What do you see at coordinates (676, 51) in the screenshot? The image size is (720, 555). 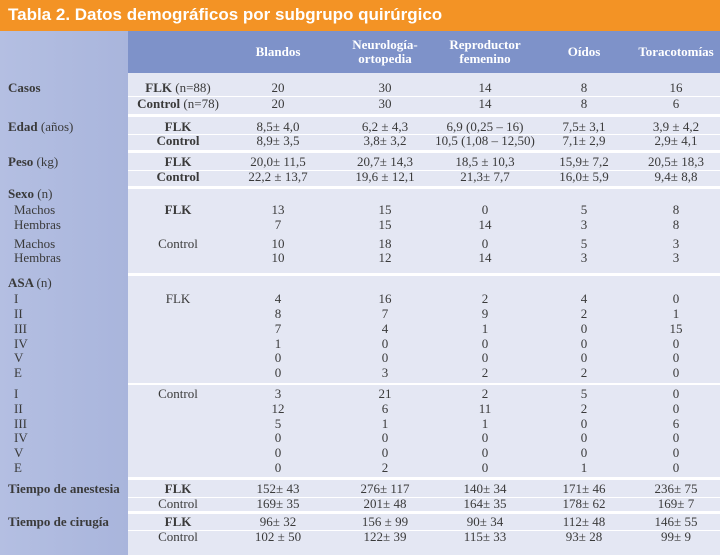 I see `column-header: Toracotomías` at bounding box center [676, 51].